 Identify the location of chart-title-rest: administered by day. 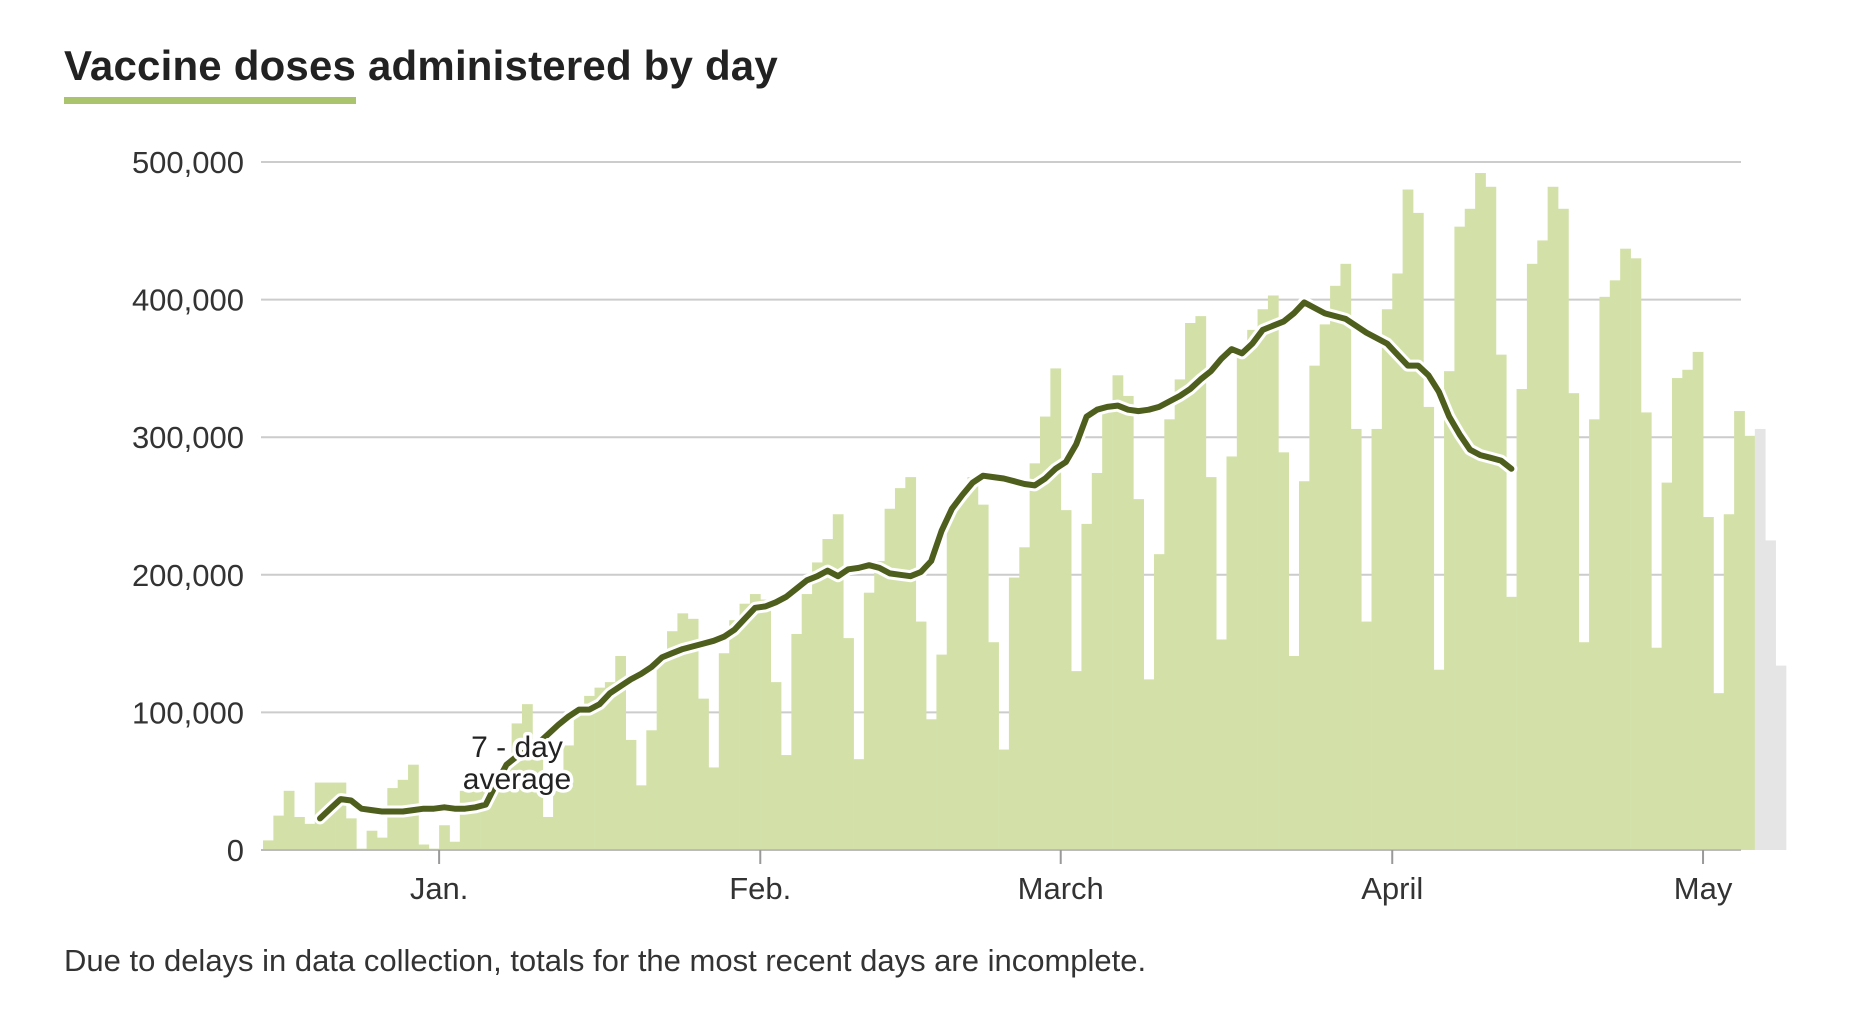
(572, 65).